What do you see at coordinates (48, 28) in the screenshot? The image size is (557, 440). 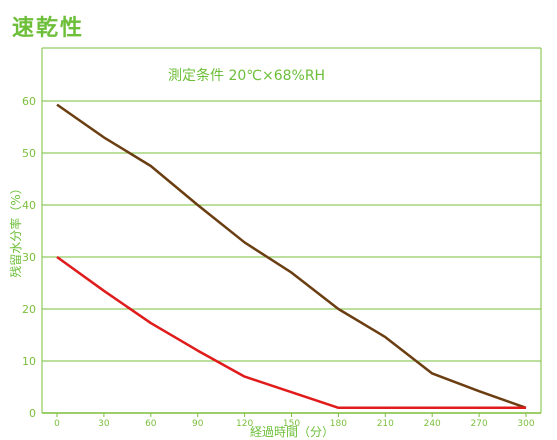 I see `page-title: 速乾性` at bounding box center [48, 28].